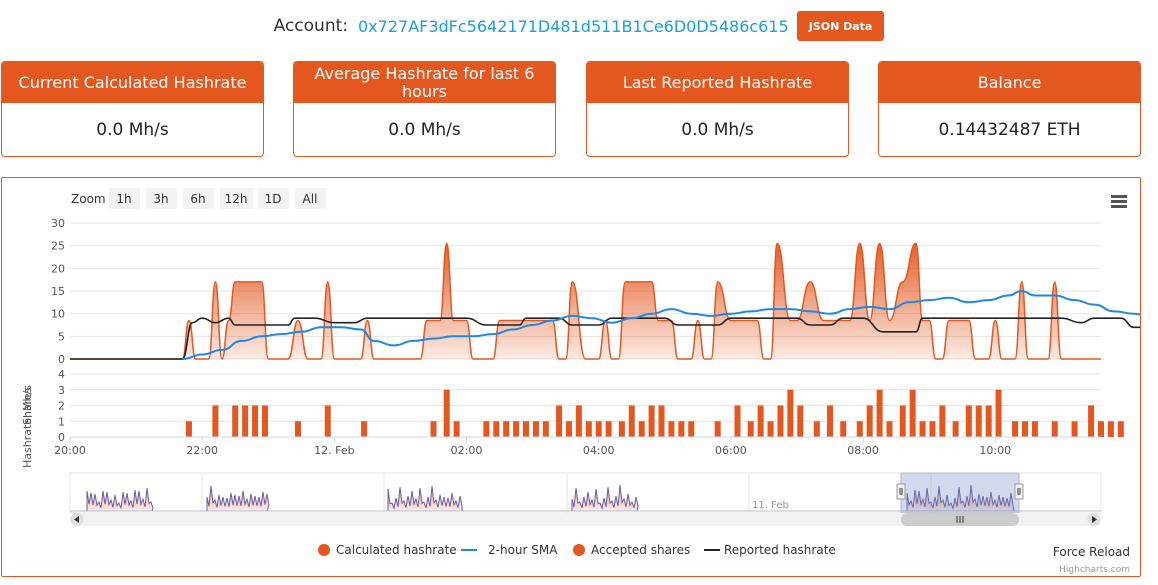 Image resolution: width=1158 pixels, height=585 pixels. I want to click on x-tick-label: 06:00, so click(731, 450).